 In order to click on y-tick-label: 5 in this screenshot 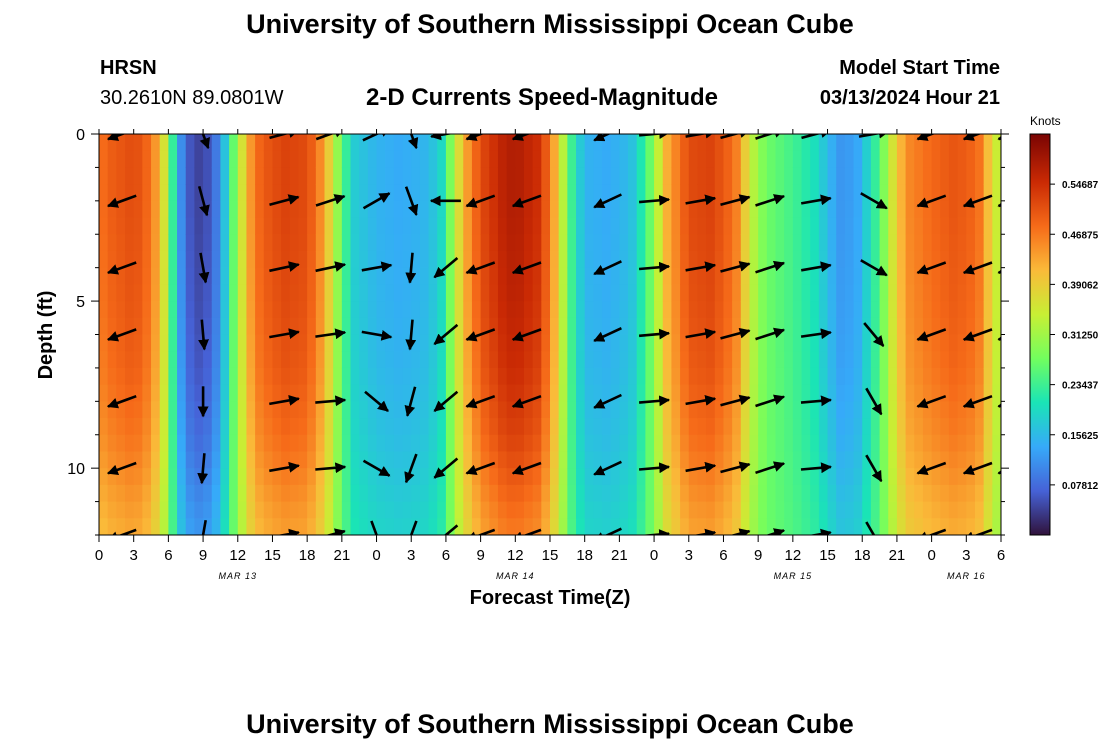, I will do `click(80, 302)`.